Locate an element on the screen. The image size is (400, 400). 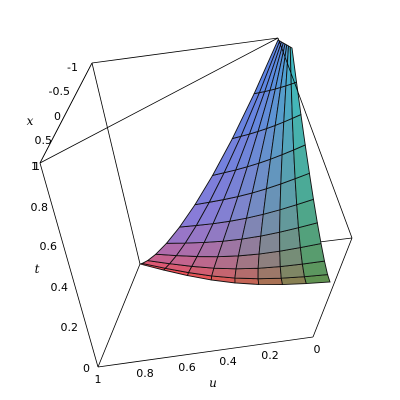
t-tick-label: 0.6 is located at coordinates (49, 246).